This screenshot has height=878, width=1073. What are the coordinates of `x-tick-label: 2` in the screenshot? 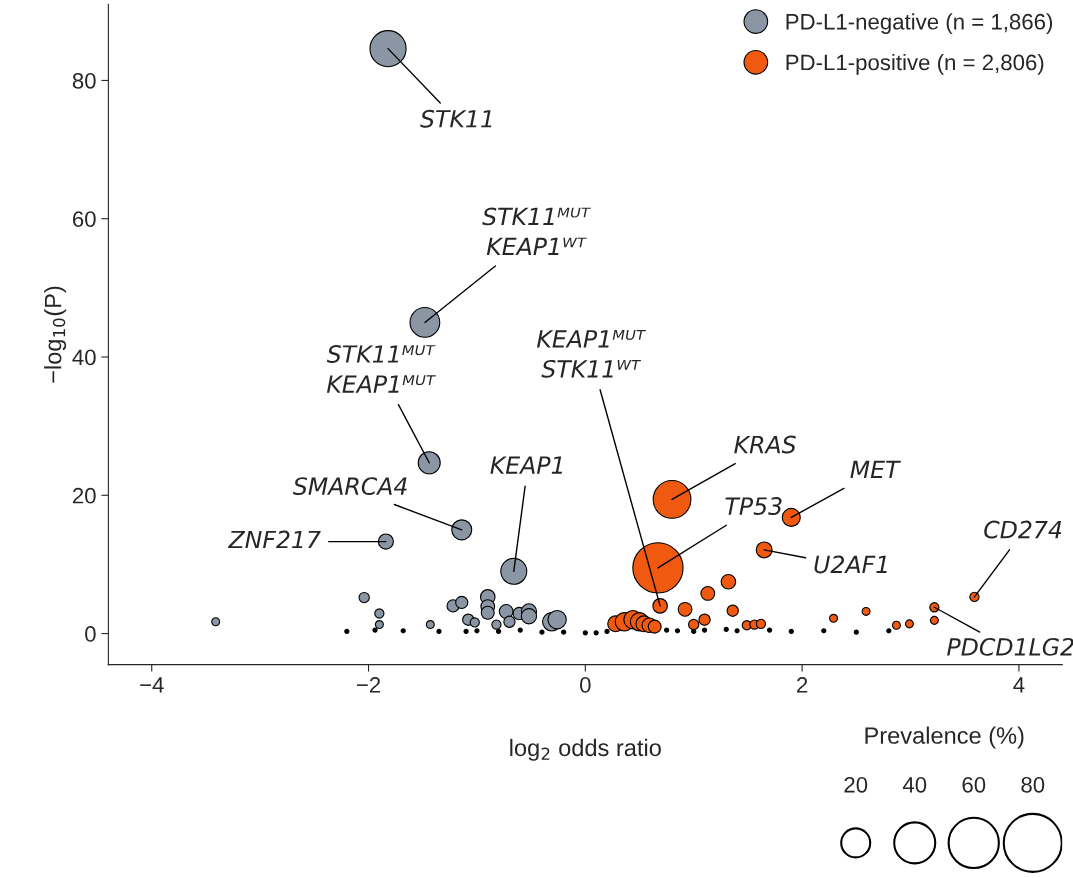 It's located at (802, 685).